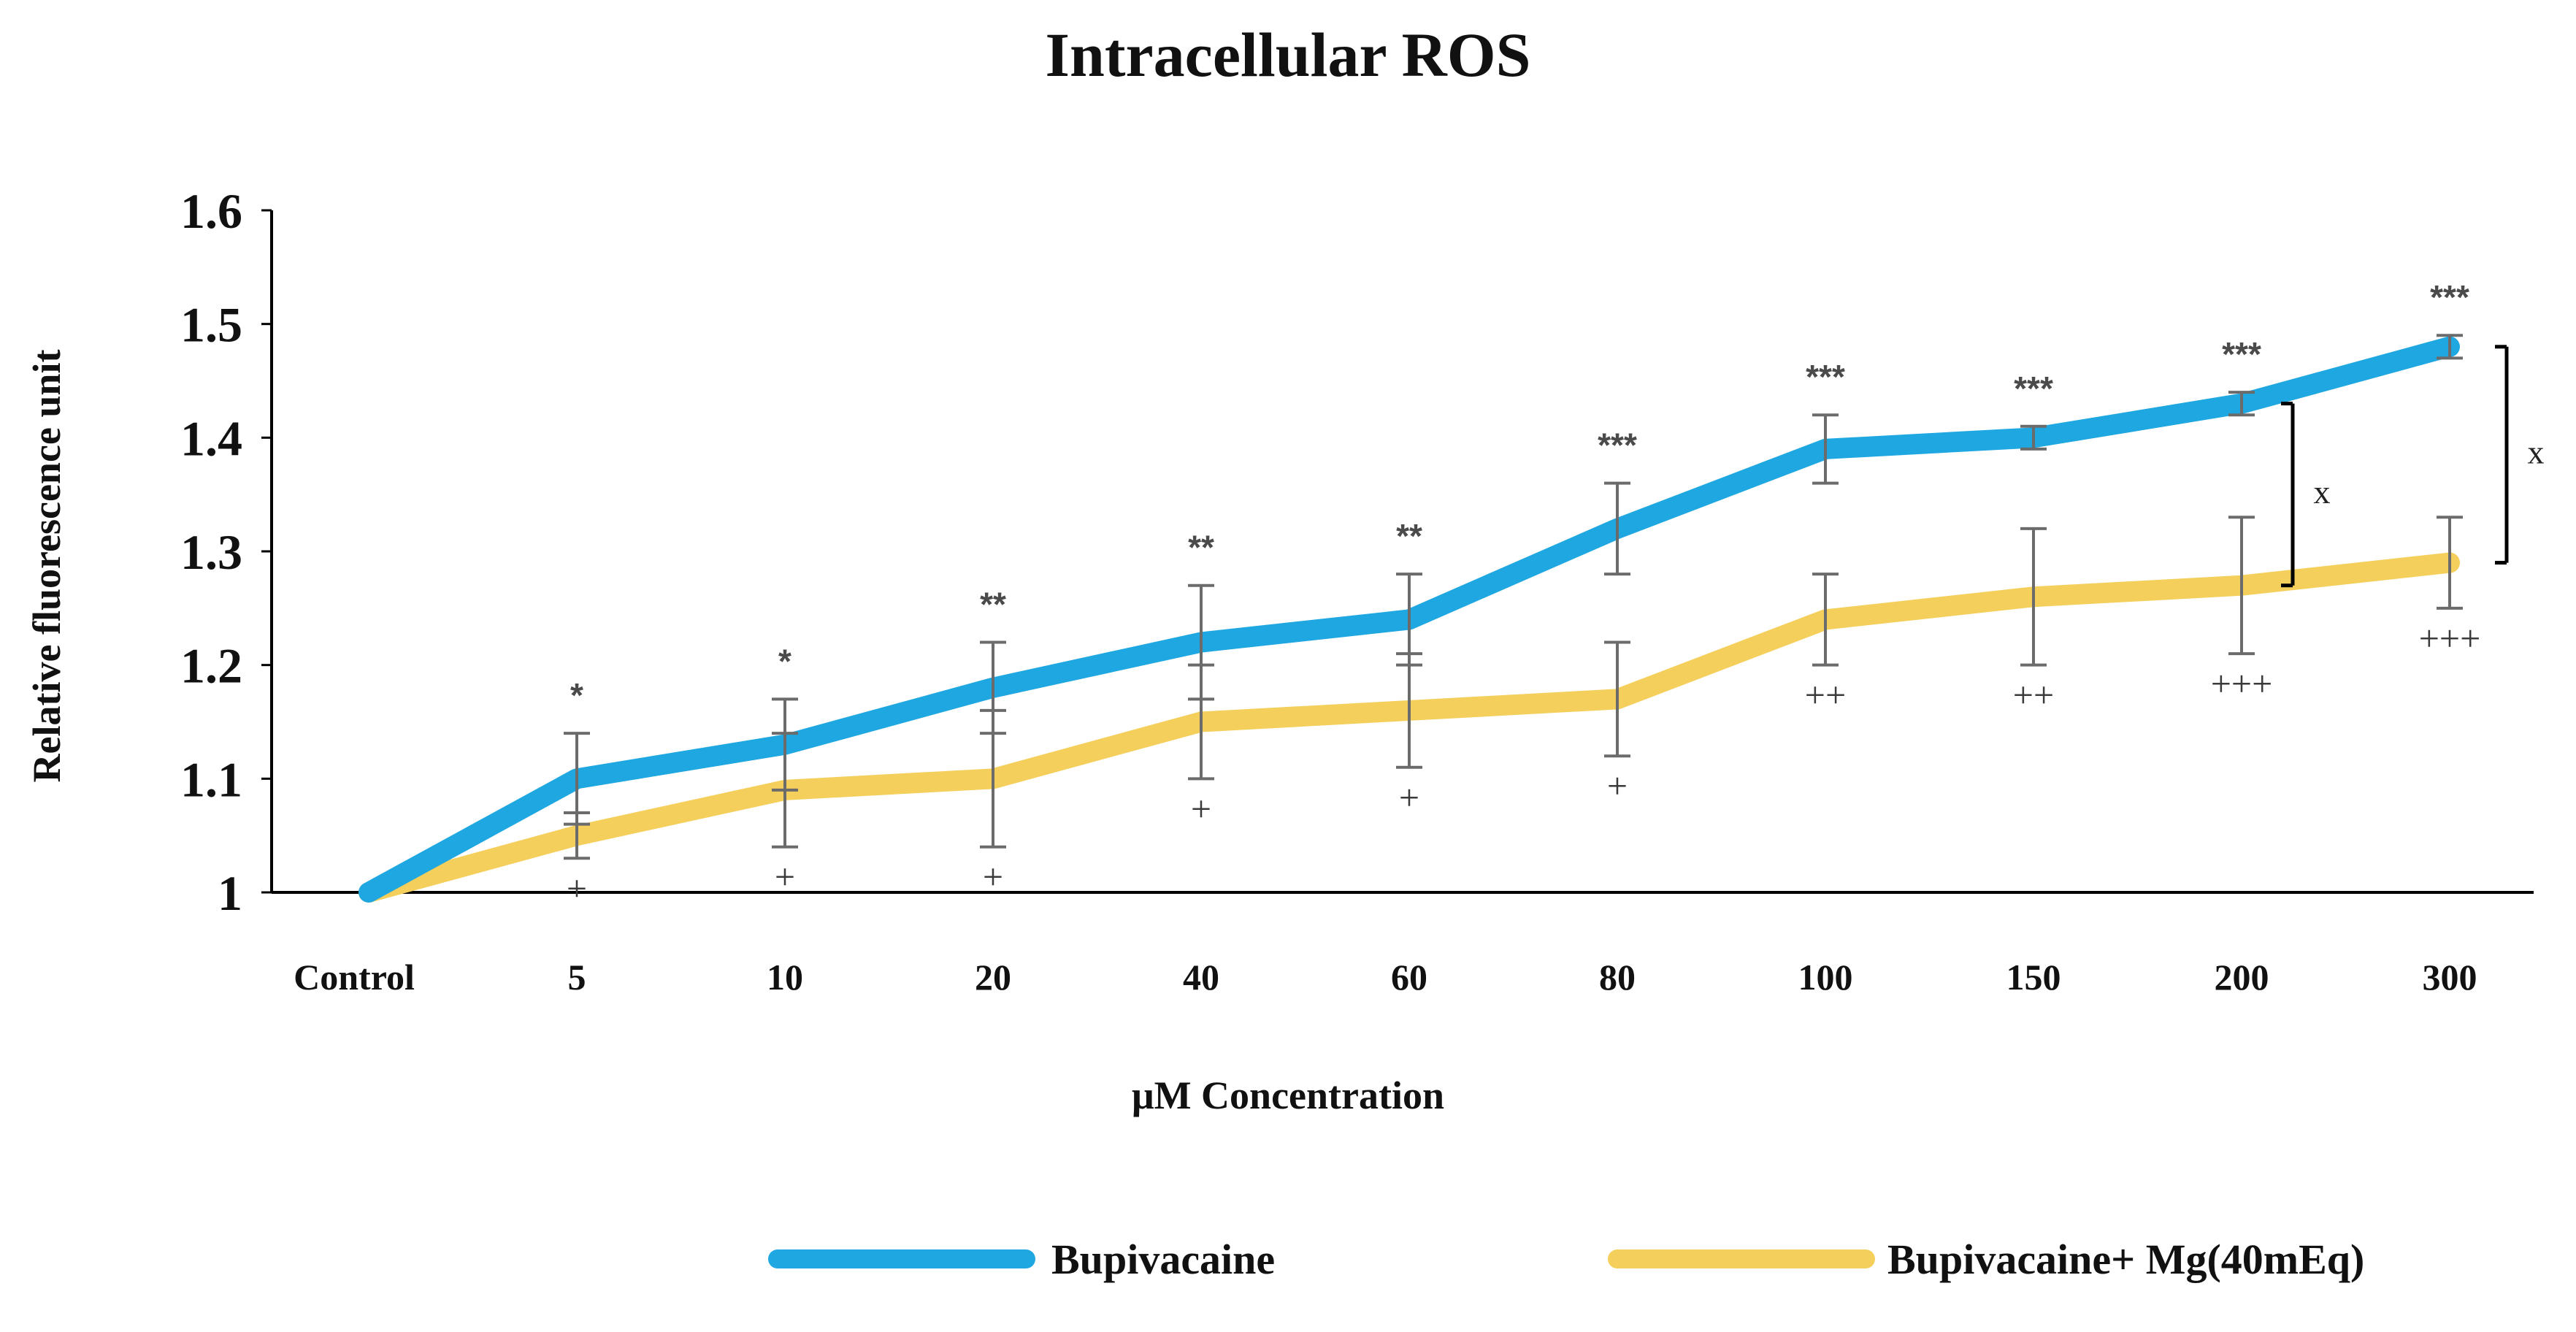 This screenshot has height=1332, width=2576. What do you see at coordinates (993, 977) in the screenshot?
I see `x-tick-label: 20` at bounding box center [993, 977].